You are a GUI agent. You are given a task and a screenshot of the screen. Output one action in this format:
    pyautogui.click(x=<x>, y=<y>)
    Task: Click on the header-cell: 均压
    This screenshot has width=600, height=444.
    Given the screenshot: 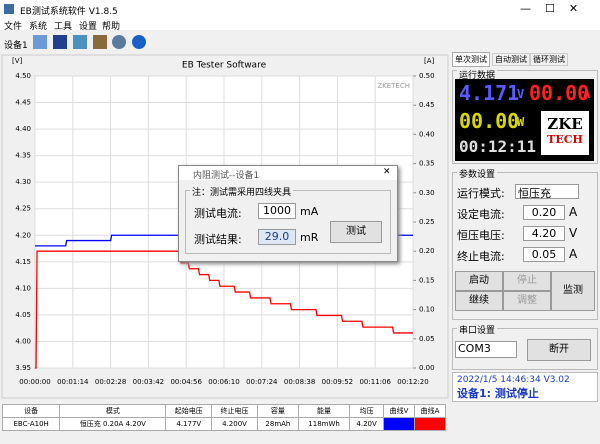 What is the action you would take?
    pyautogui.click(x=366, y=411)
    